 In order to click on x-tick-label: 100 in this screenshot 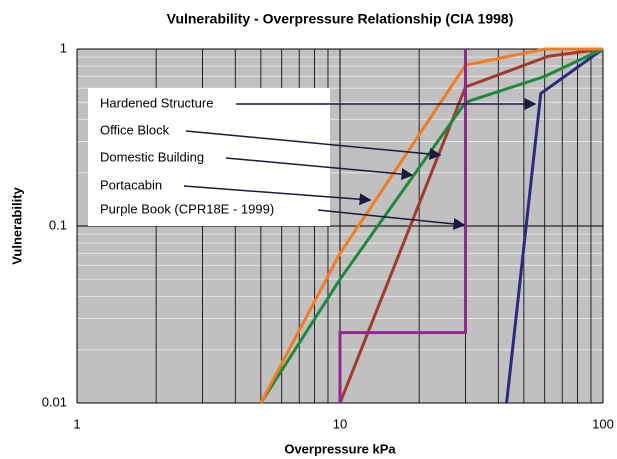, I will do `click(603, 423)`.